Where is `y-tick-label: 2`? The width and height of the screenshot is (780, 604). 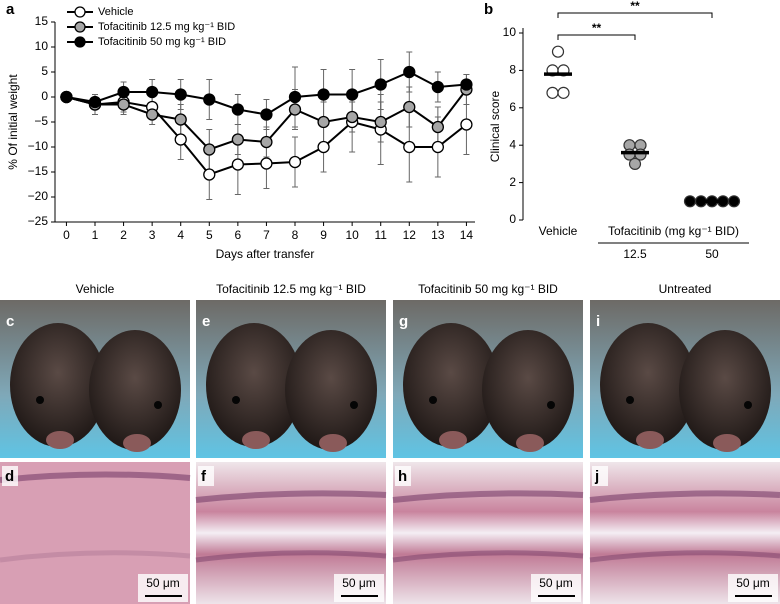 y-tick-label: 2 is located at coordinates (512, 182).